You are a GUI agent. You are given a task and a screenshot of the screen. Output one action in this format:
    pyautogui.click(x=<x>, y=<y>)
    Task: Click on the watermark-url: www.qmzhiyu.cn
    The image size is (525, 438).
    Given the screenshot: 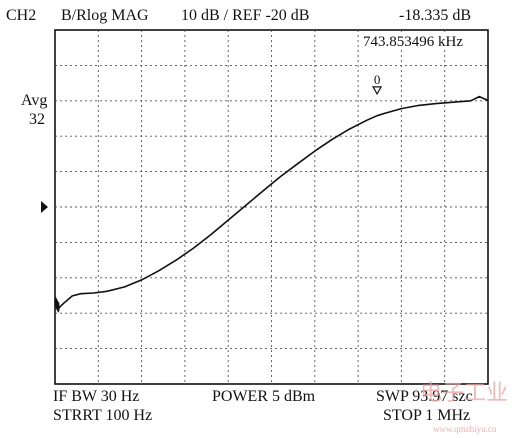 What is the action you would take?
    pyautogui.click(x=465, y=429)
    